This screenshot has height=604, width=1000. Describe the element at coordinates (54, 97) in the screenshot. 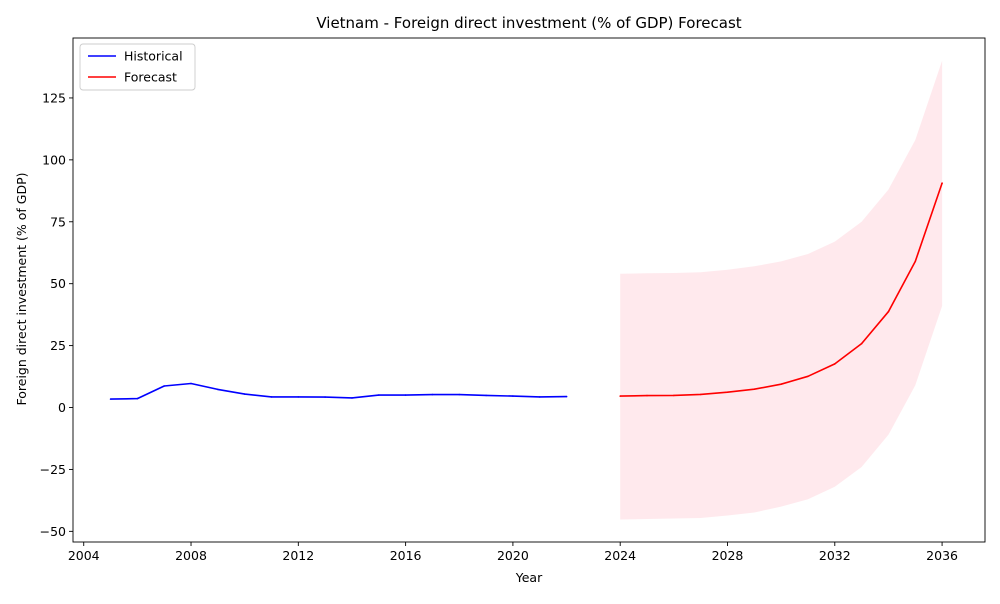

I see `y-tick-label: 125` at that location.